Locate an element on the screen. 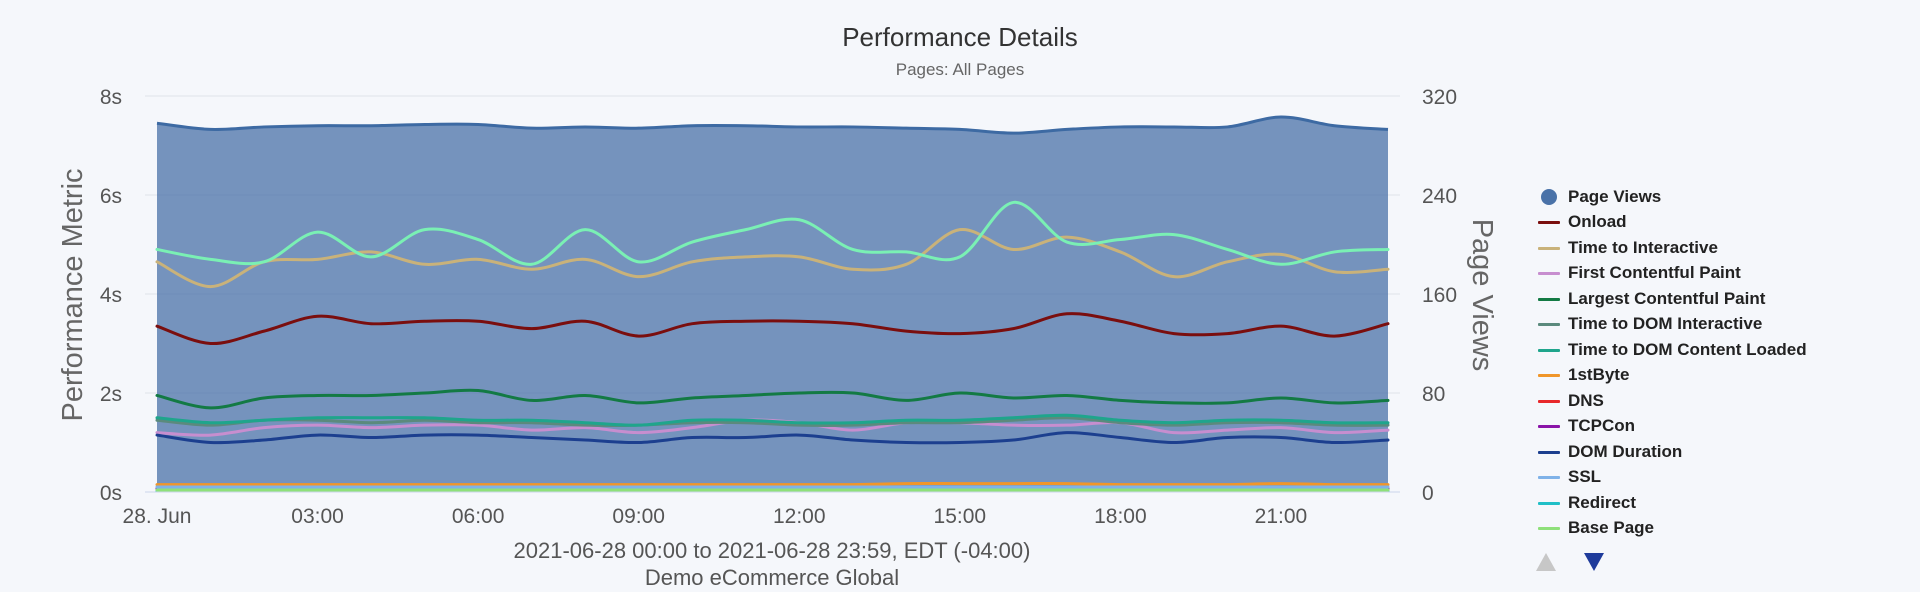 The height and width of the screenshot is (592, 1920). series-line-time-to-interactive is located at coordinates (772, 258).